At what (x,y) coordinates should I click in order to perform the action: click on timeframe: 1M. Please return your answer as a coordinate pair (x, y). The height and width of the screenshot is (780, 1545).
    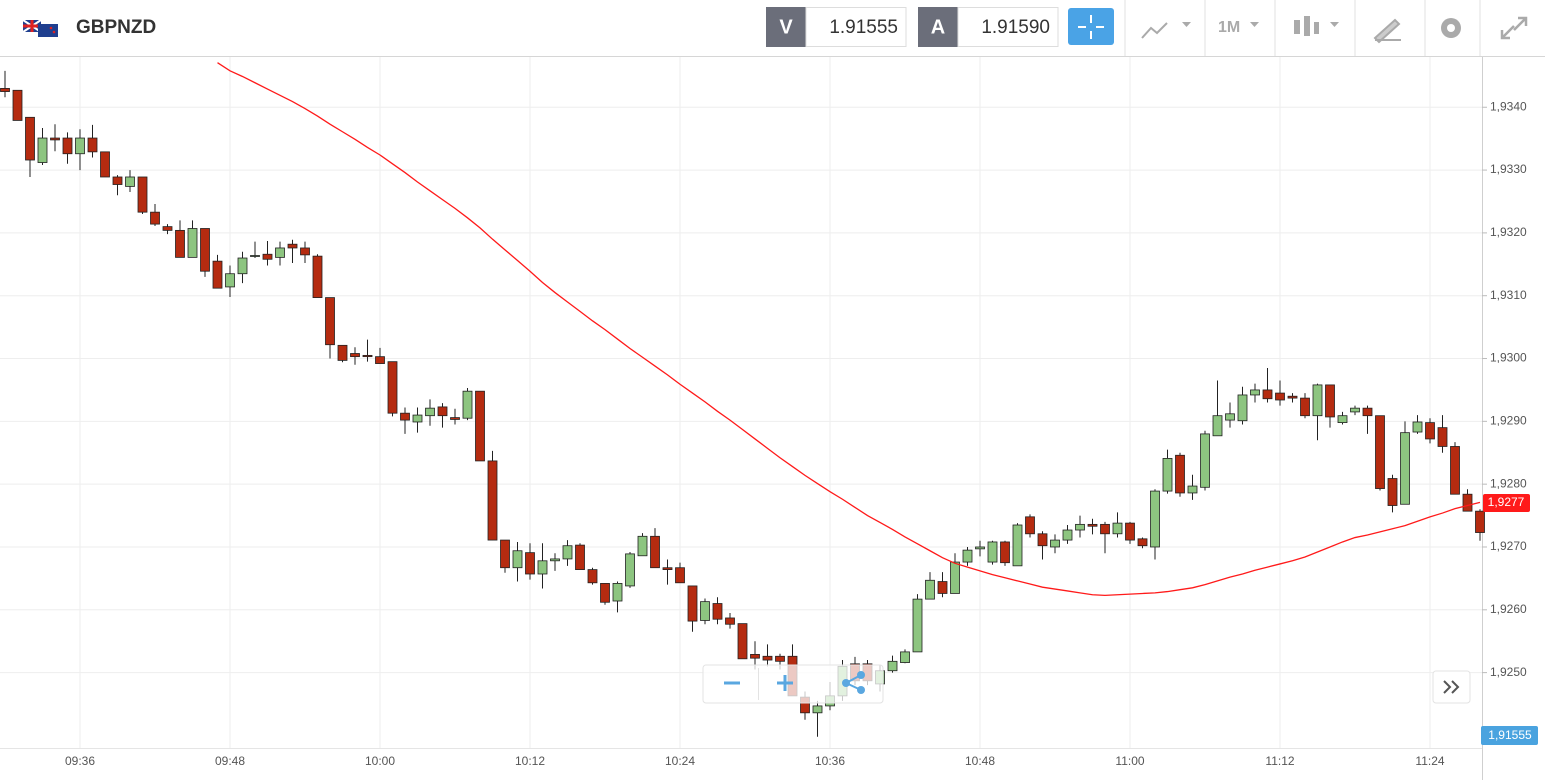
    Looking at the image, I should click on (1229, 27).